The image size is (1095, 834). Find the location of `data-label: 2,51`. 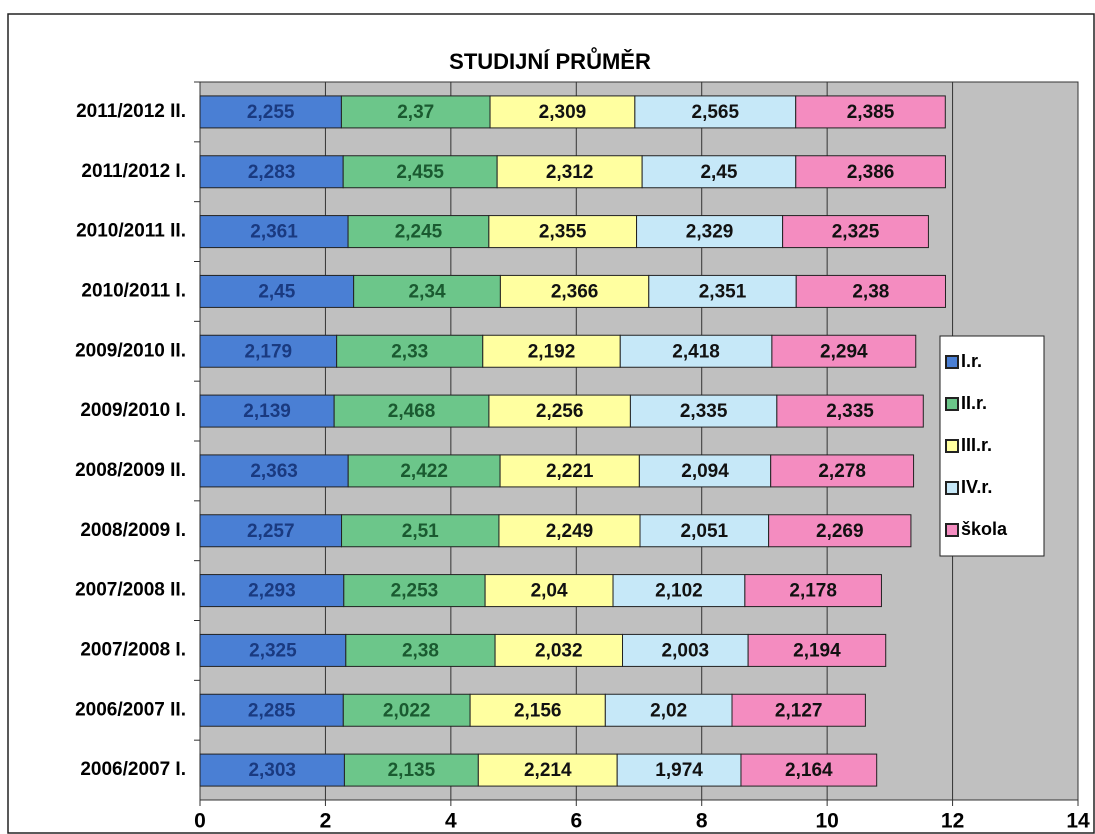

data-label: 2,51 is located at coordinates (420, 531).